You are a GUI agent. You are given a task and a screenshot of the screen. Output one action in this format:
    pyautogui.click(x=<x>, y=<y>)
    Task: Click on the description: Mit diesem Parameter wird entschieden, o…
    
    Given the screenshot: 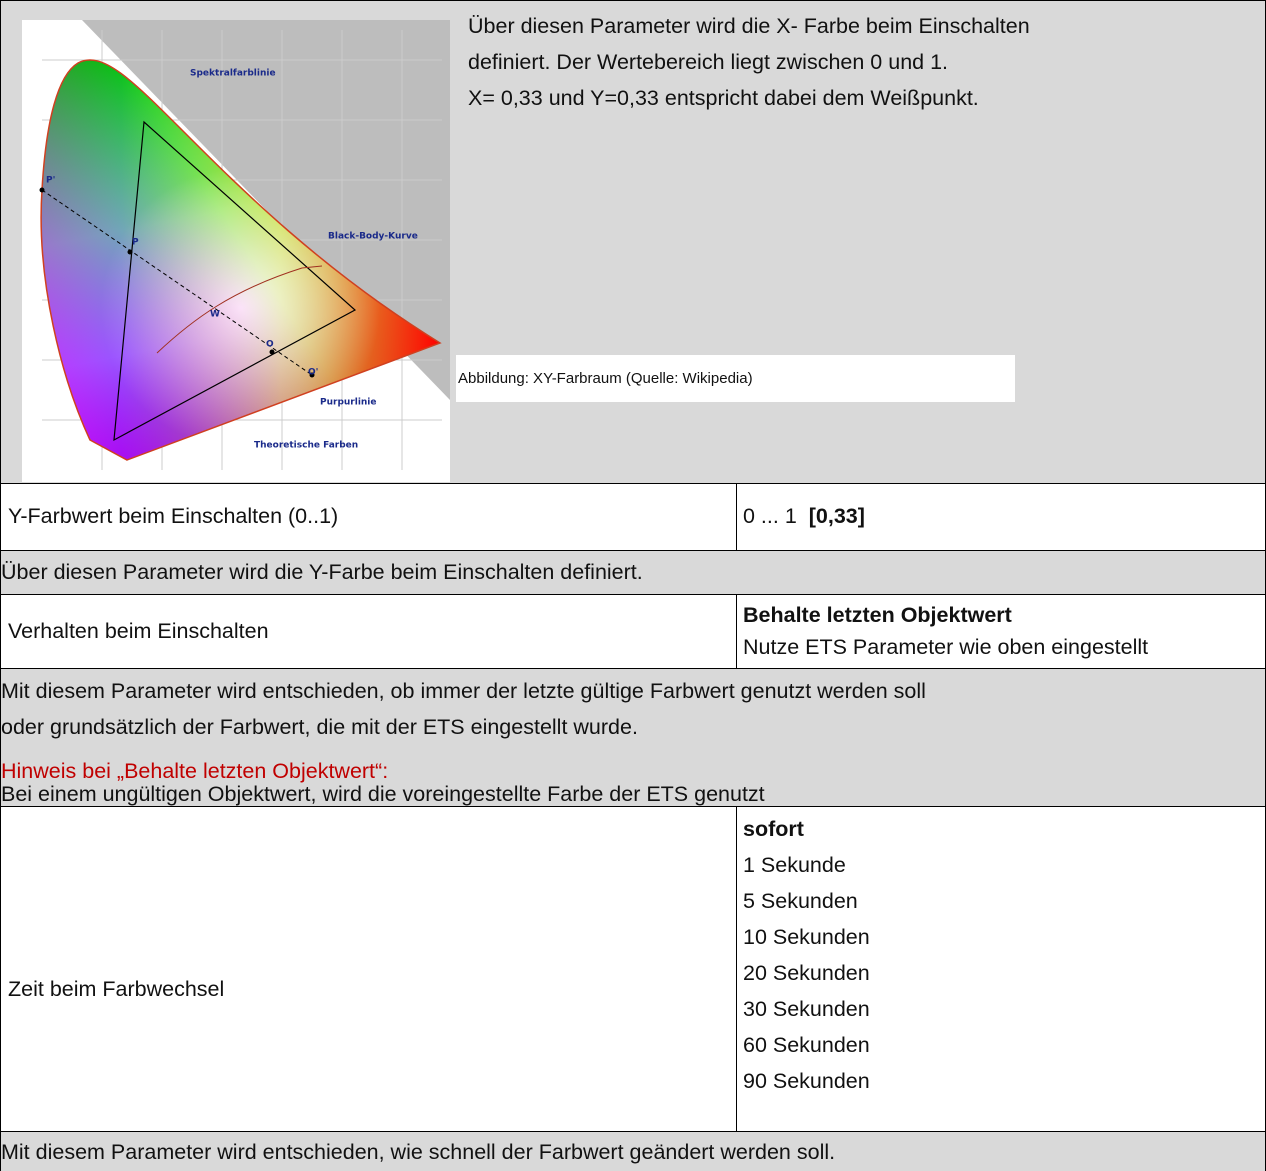 What is the action you would take?
    pyautogui.click(x=463, y=691)
    